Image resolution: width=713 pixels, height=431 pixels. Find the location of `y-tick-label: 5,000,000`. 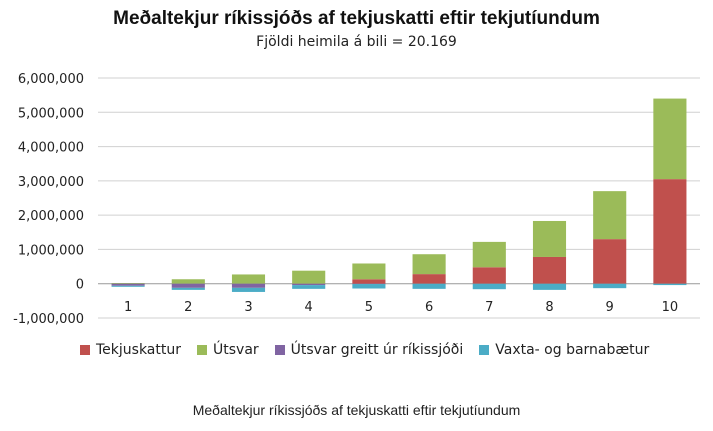

y-tick-label: 5,000,000 is located at coordinates (51, 113).